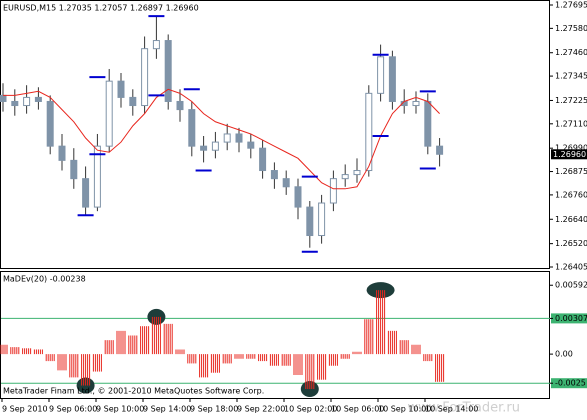 The height and width of the screenshot is (420, 587). What do you see at coordinates (571, 219) in the screenshot?
I see `y-tick-label: 1.26640` at bounding box center [571, 219].